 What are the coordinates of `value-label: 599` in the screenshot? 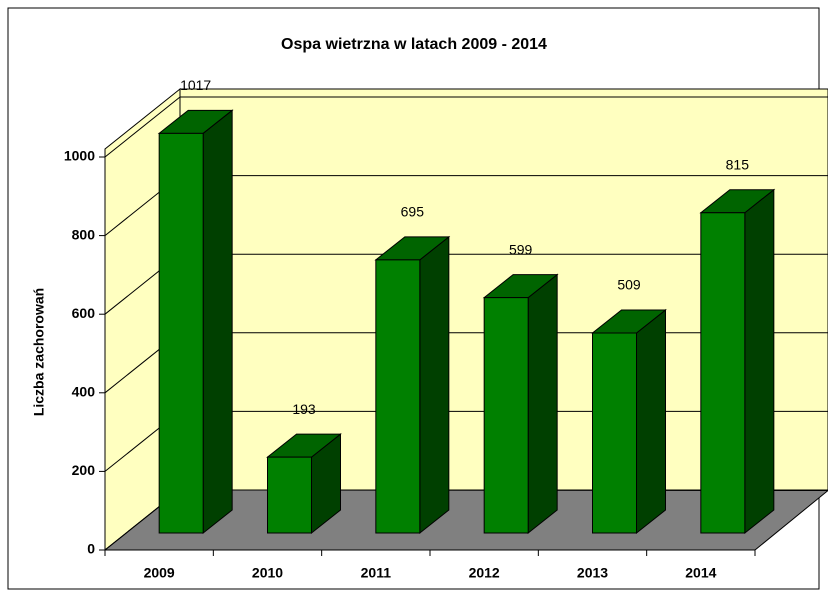 It's located at (521, 249).